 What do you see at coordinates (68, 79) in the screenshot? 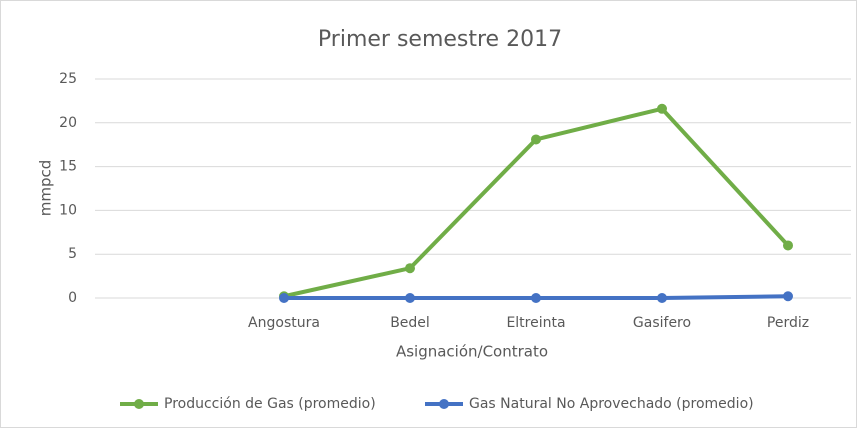
I see `y-tick-label: 25` at bounding box center [68, 79].